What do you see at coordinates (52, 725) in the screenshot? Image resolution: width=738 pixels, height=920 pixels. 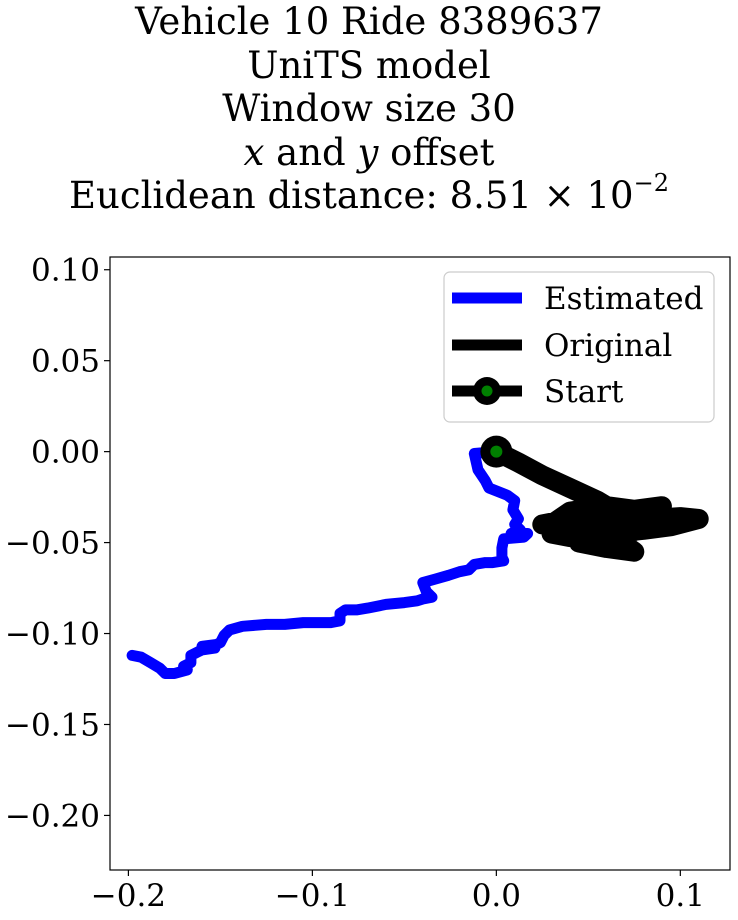 I see `y-tick-label: −0.15` at bounding box center [52, 725].